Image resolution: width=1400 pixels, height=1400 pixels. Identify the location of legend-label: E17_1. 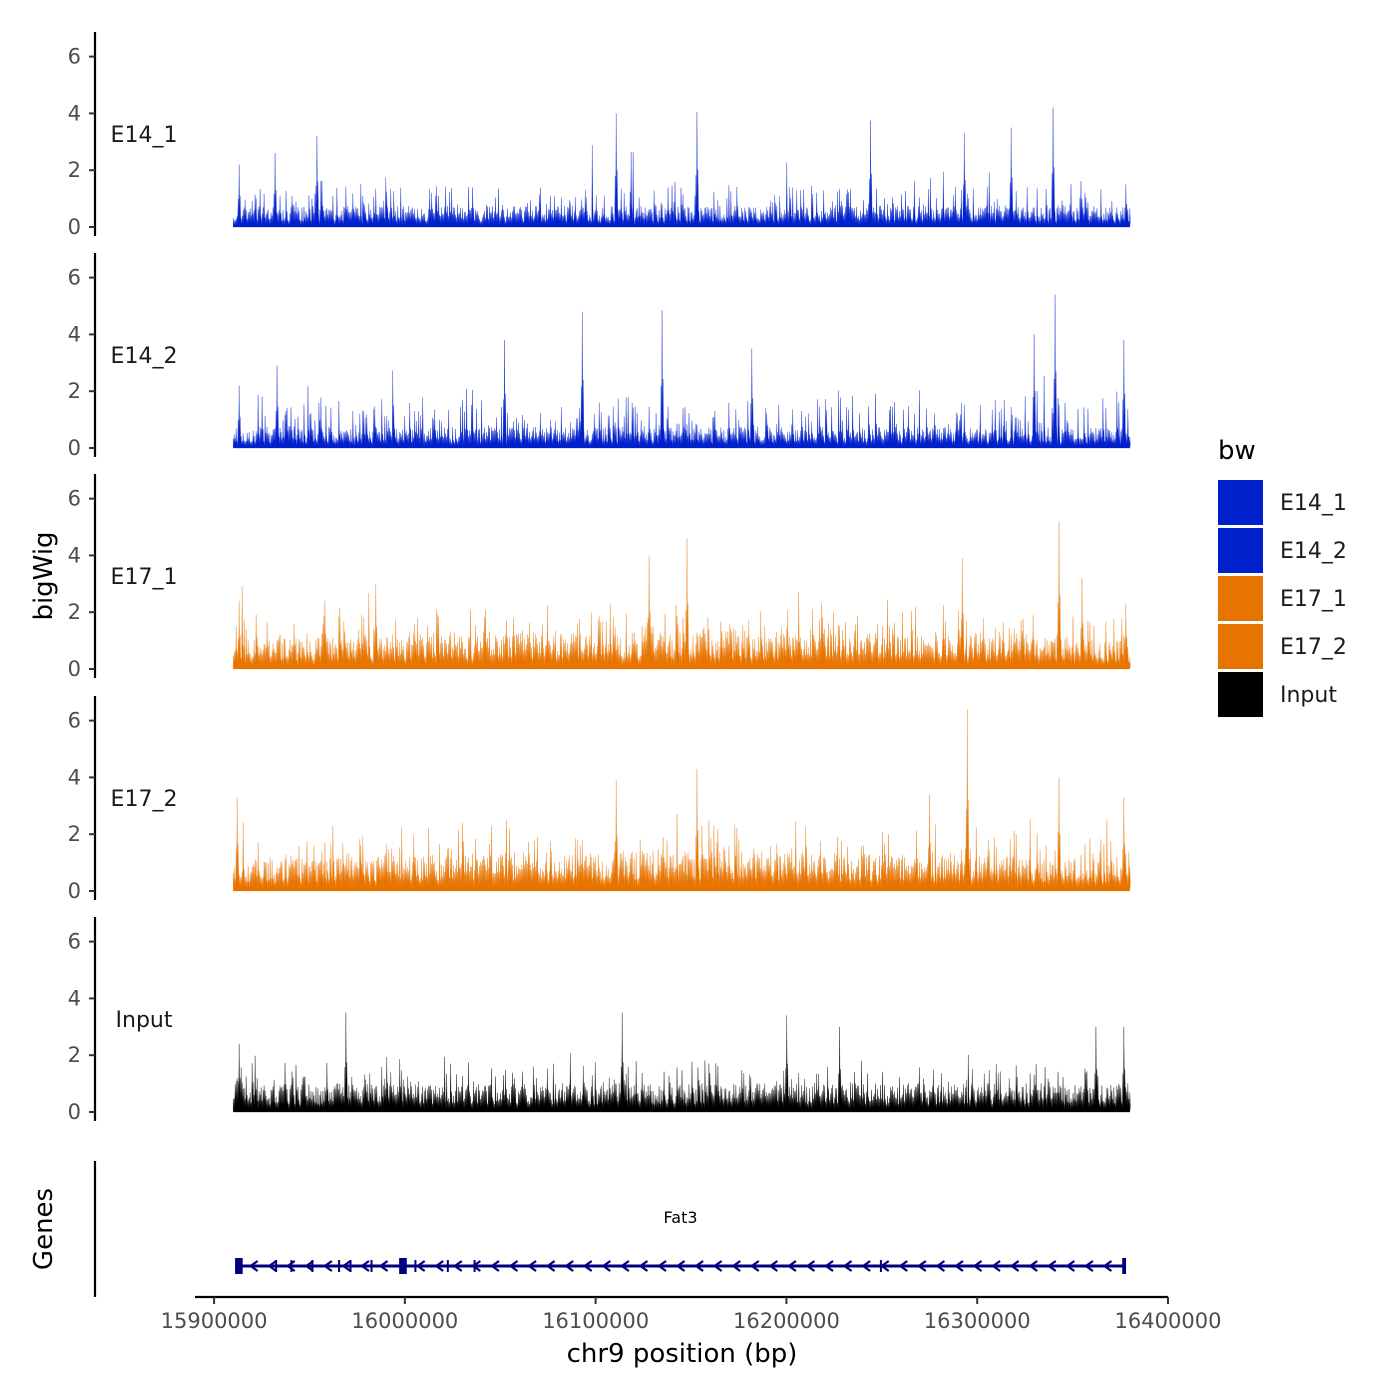
(1313, 599).